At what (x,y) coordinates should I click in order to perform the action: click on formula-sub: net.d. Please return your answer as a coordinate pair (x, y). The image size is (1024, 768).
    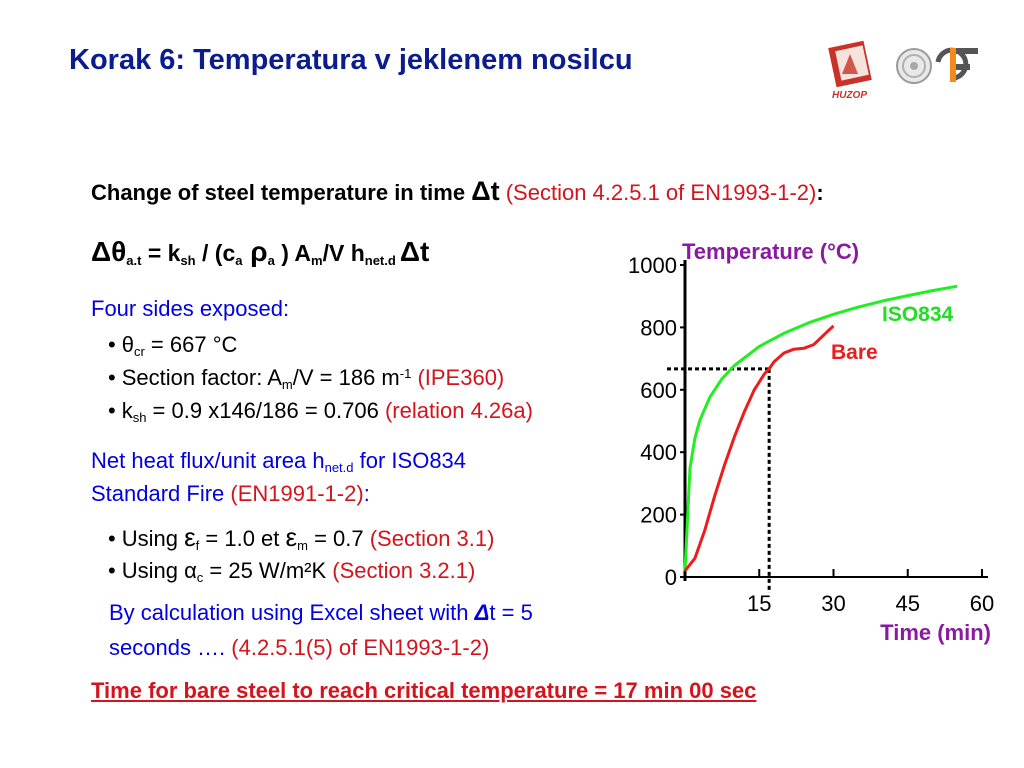
    Looking at the image, I should click on (380, 260).